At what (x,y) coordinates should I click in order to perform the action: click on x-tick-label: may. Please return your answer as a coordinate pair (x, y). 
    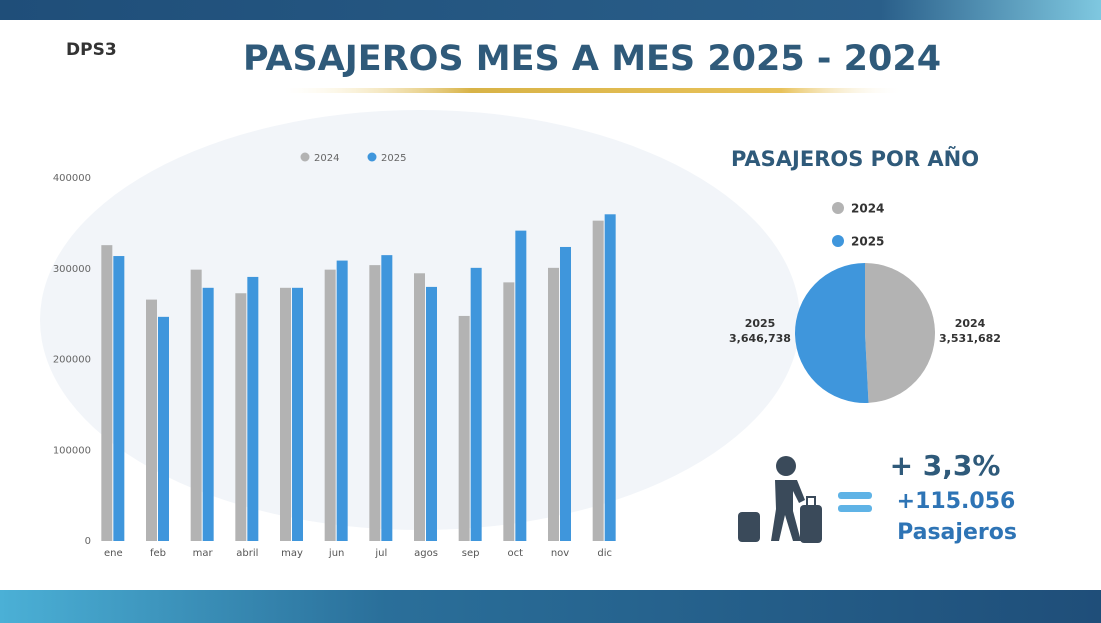
    Looking at the image, I should click on (292, 553).